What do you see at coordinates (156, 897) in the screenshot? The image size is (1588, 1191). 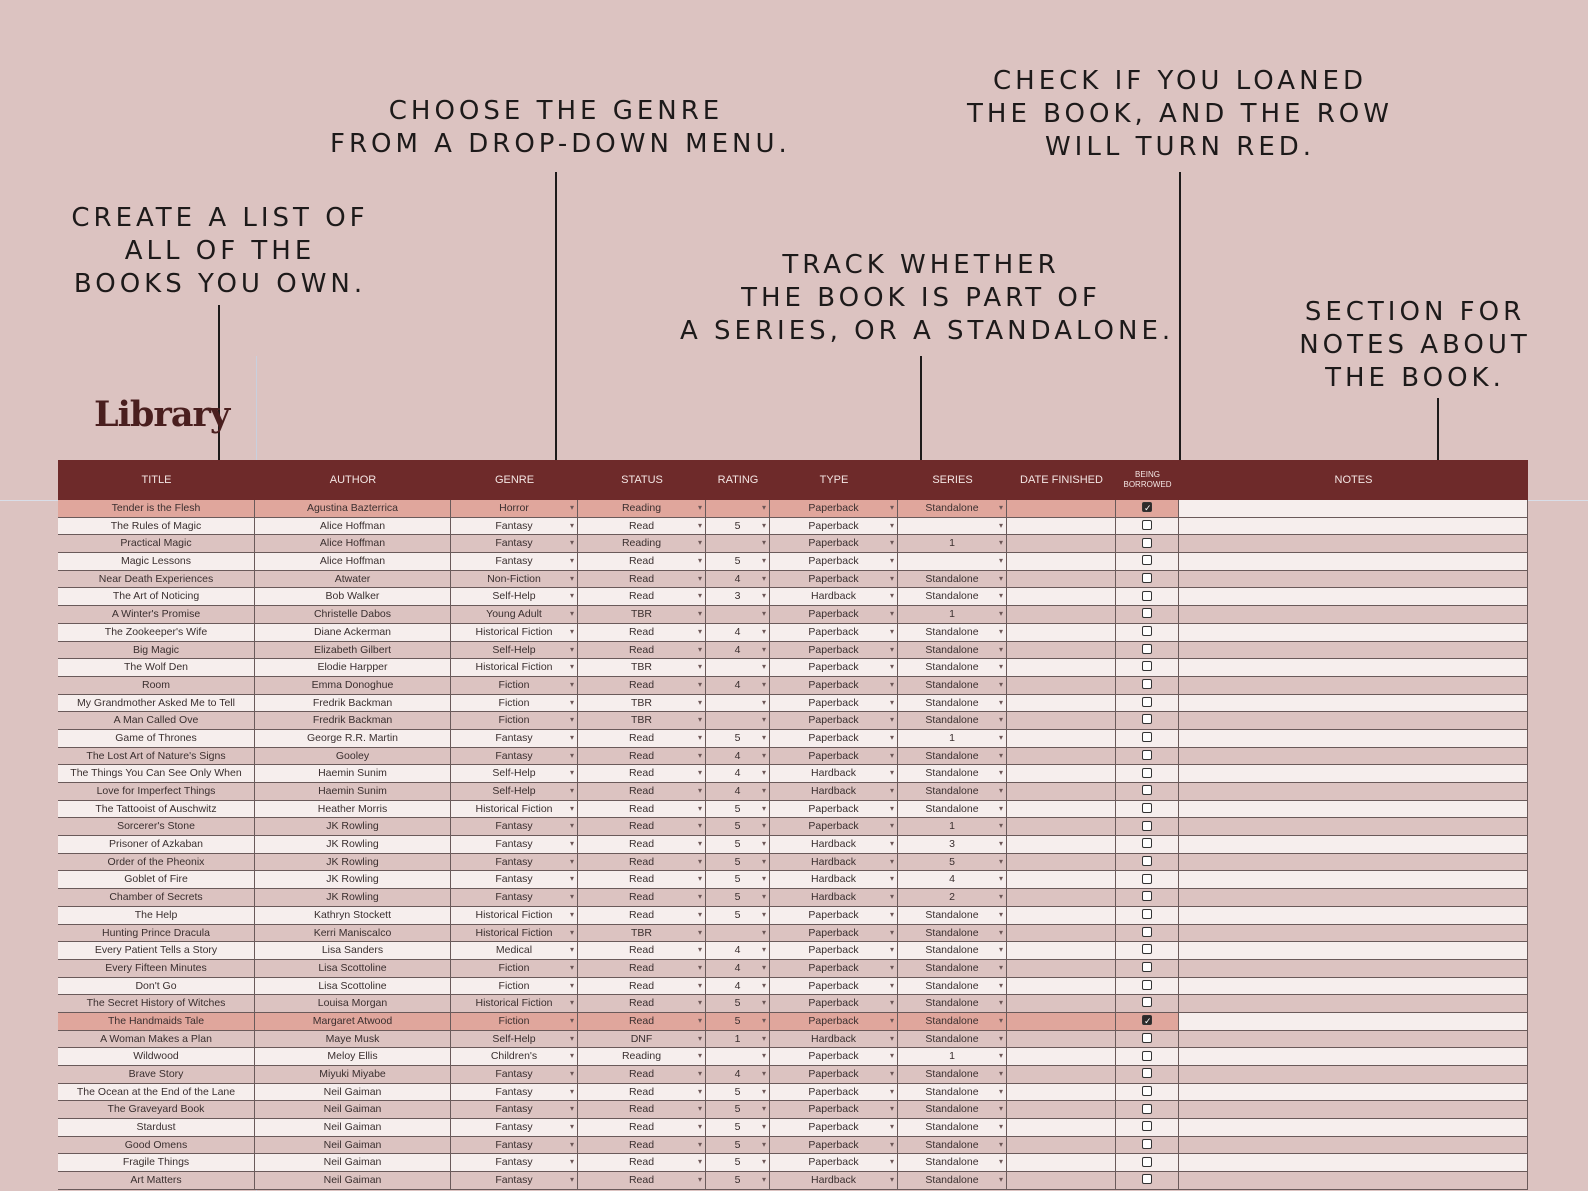 I see `title-cell: Chamber of Secrets` at bounding box center [156, 897].